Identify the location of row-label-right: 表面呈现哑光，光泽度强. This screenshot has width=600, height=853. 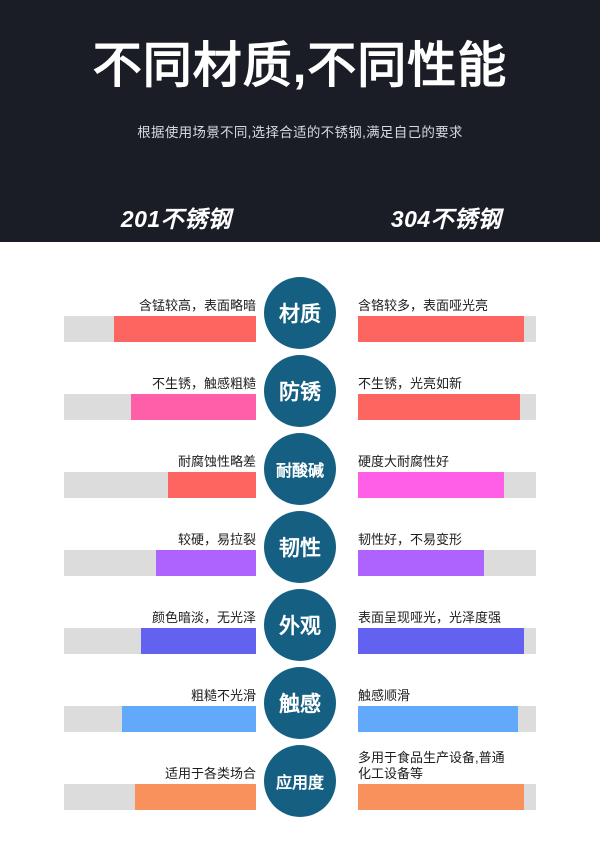
(430, 617).